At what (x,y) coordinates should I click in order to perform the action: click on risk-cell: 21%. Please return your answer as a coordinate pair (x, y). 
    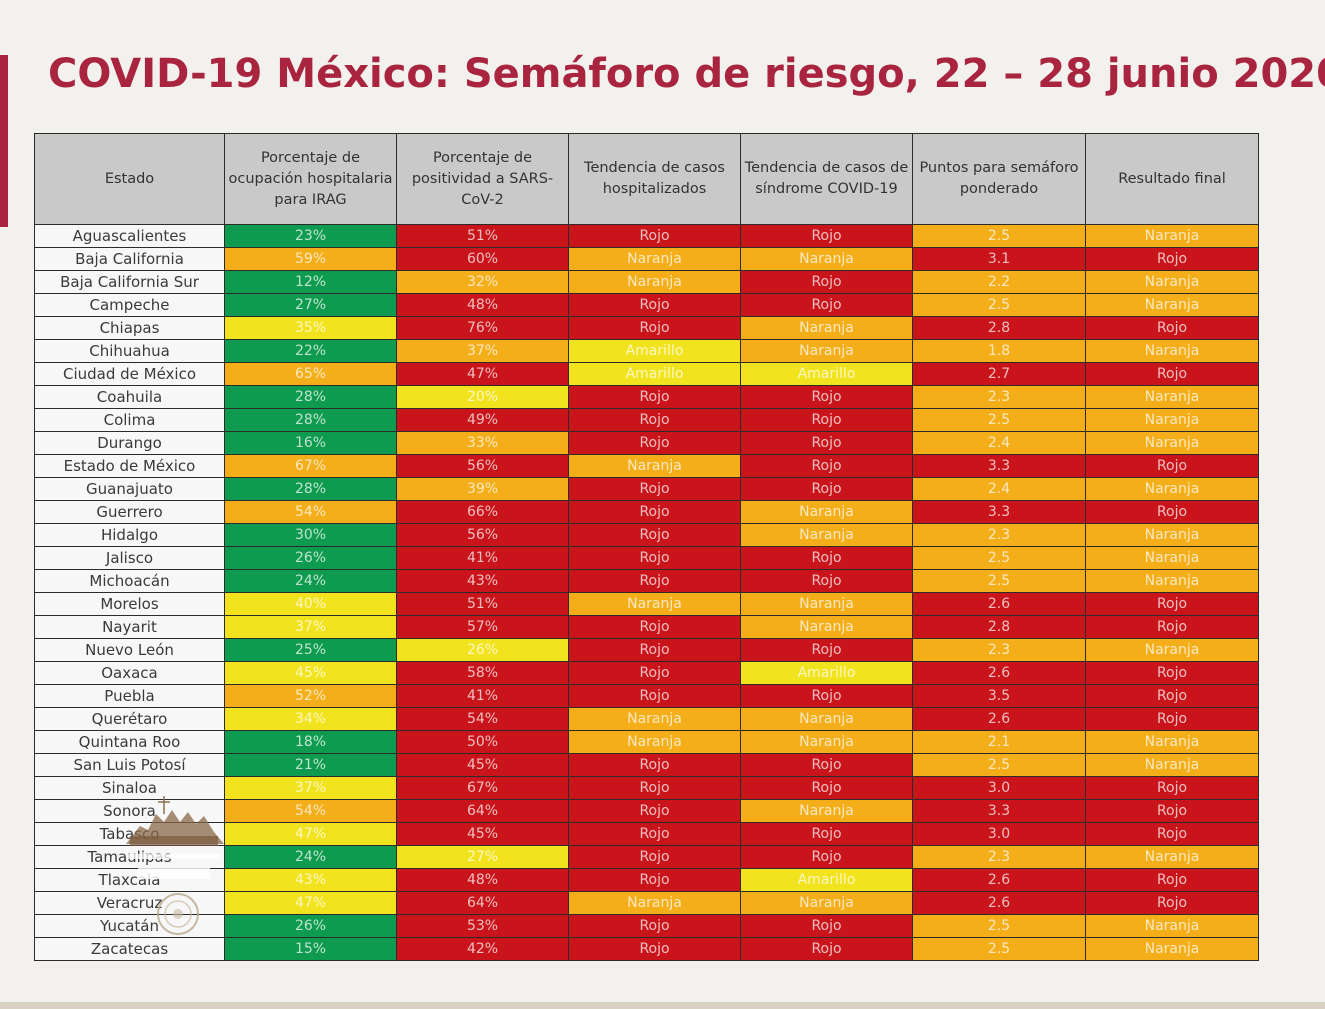
    Looking at the image, I should click on (310, 765).